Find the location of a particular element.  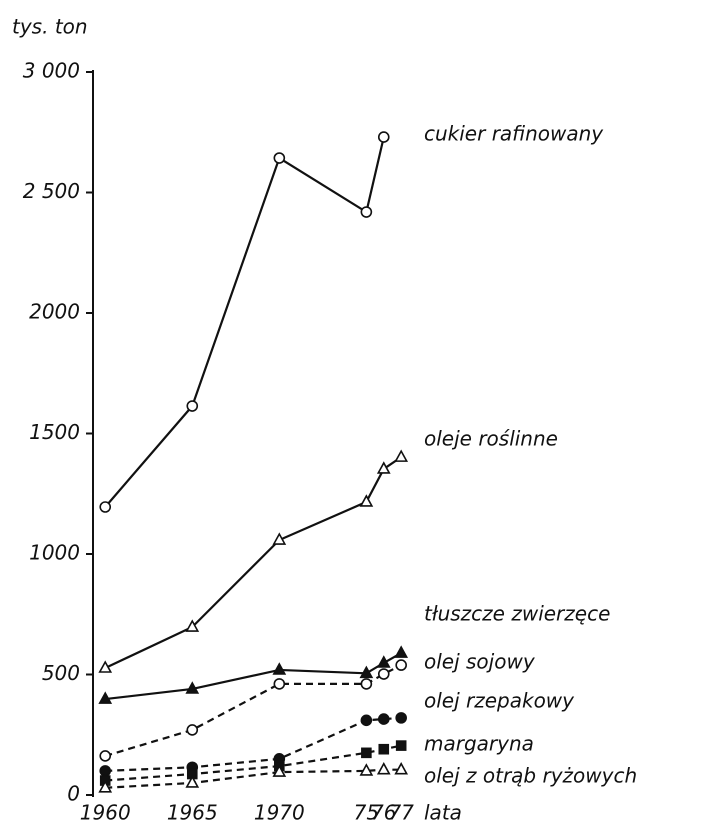

series-label: cukier rafinowany is located at coordinates (514, 134).